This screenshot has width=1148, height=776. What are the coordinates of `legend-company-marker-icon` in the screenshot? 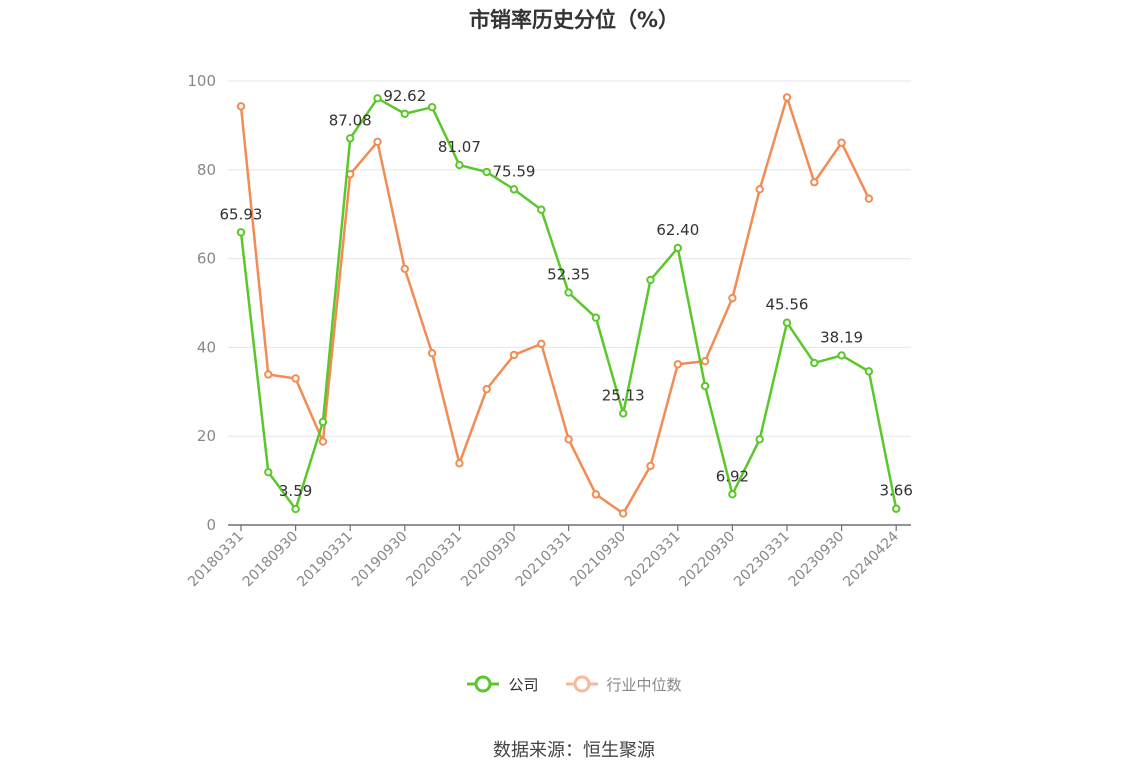 It's located at (483, 684).